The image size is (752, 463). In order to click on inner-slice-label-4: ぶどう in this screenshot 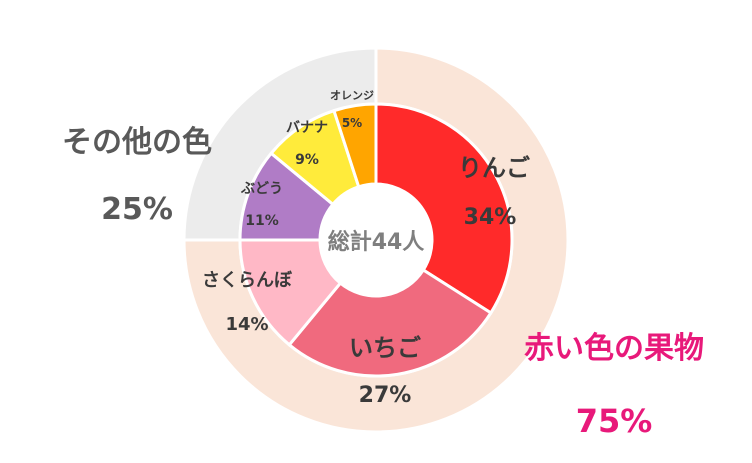, I will do `click(261, 189)`.